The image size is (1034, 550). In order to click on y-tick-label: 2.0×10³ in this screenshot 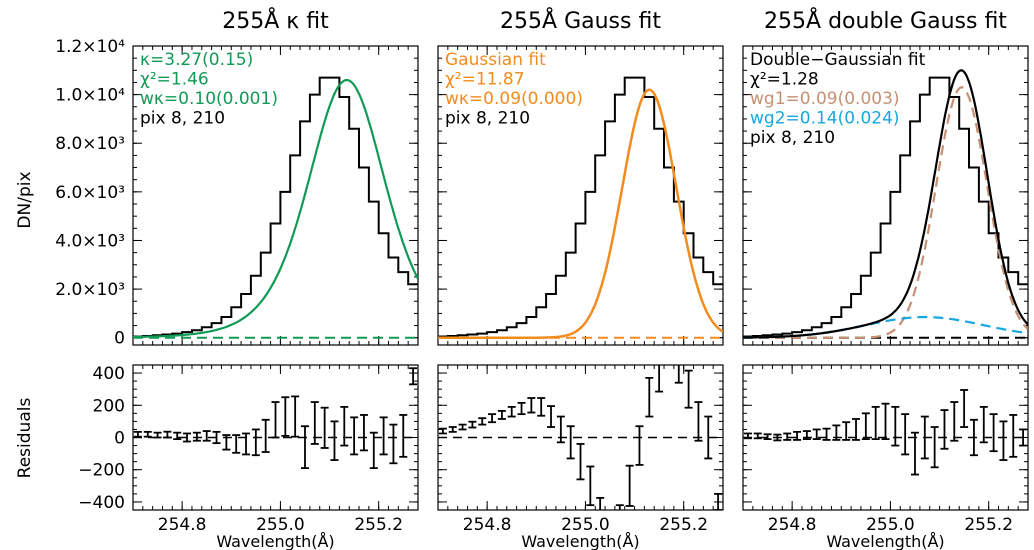, I will do `click(90, 290)`.